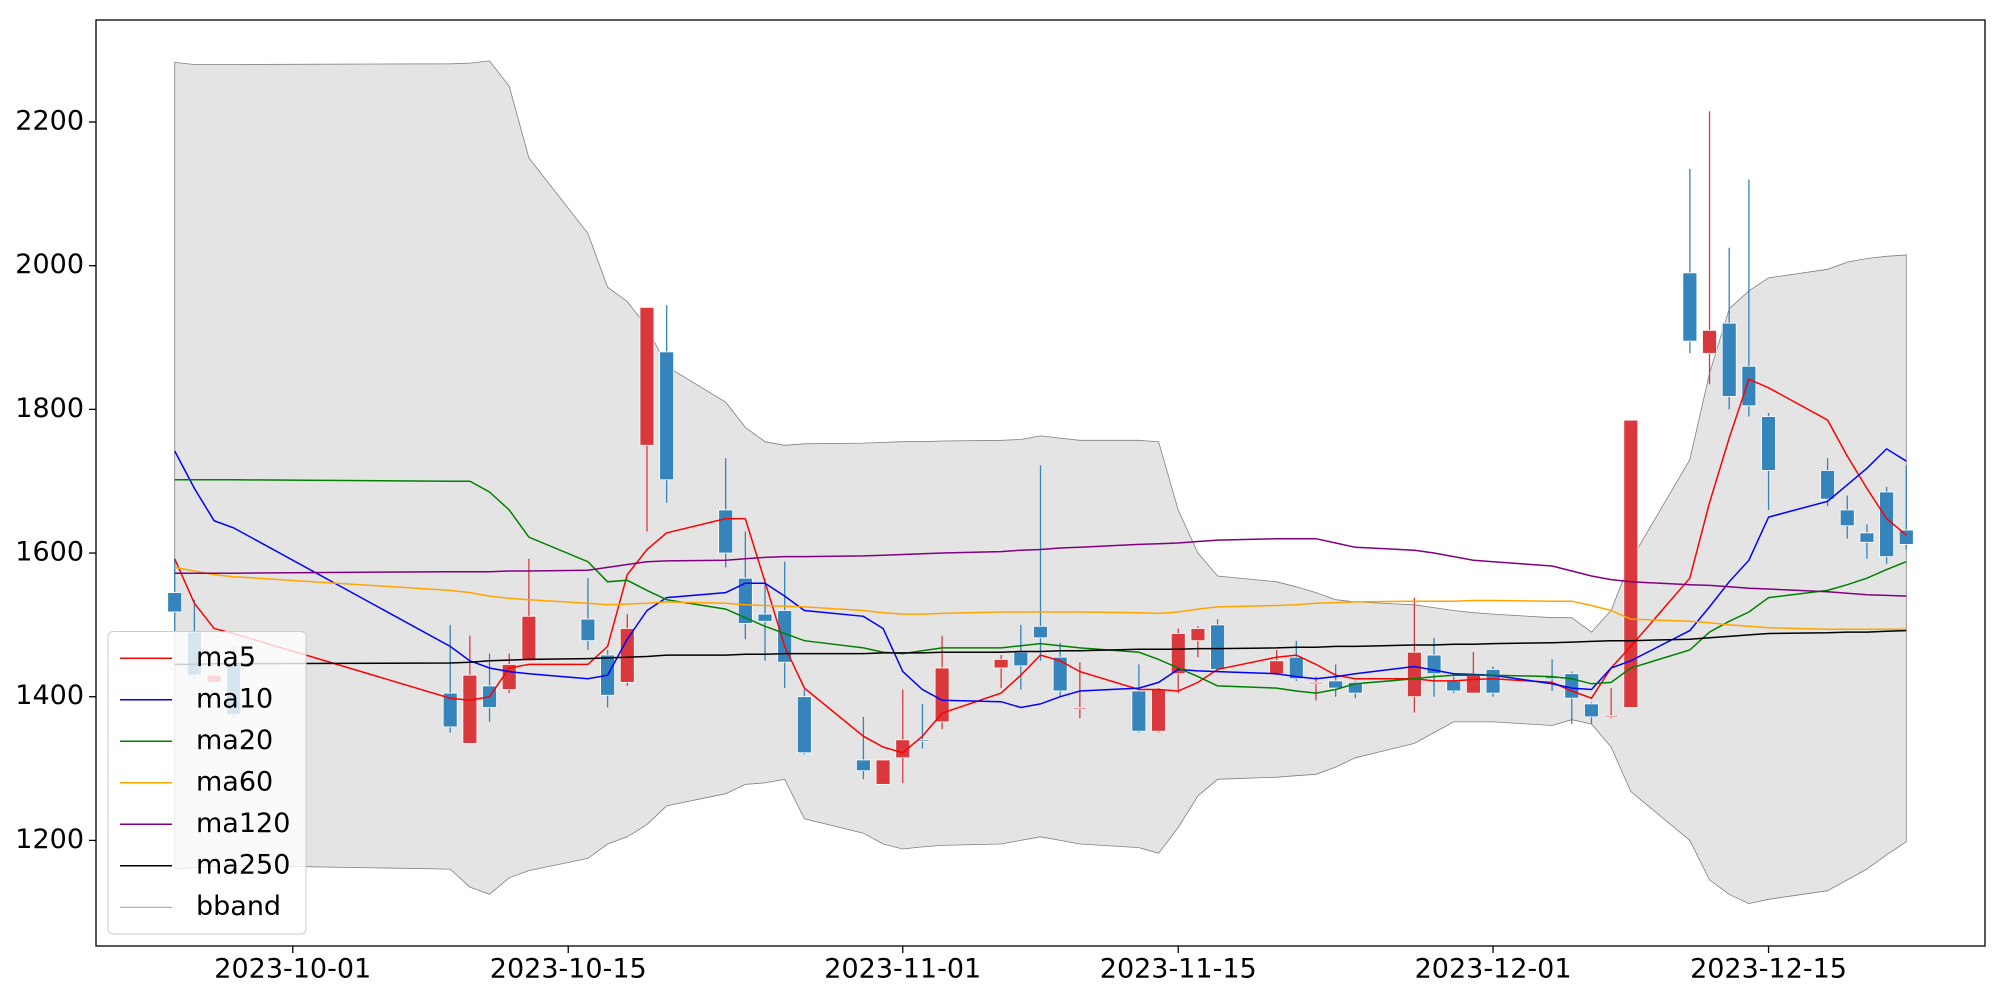 This screenshot has height=1004, width=2000. Describe the element at coordinates (243, 864) in the screenshot. I see `legend-label: ma250` at that location.